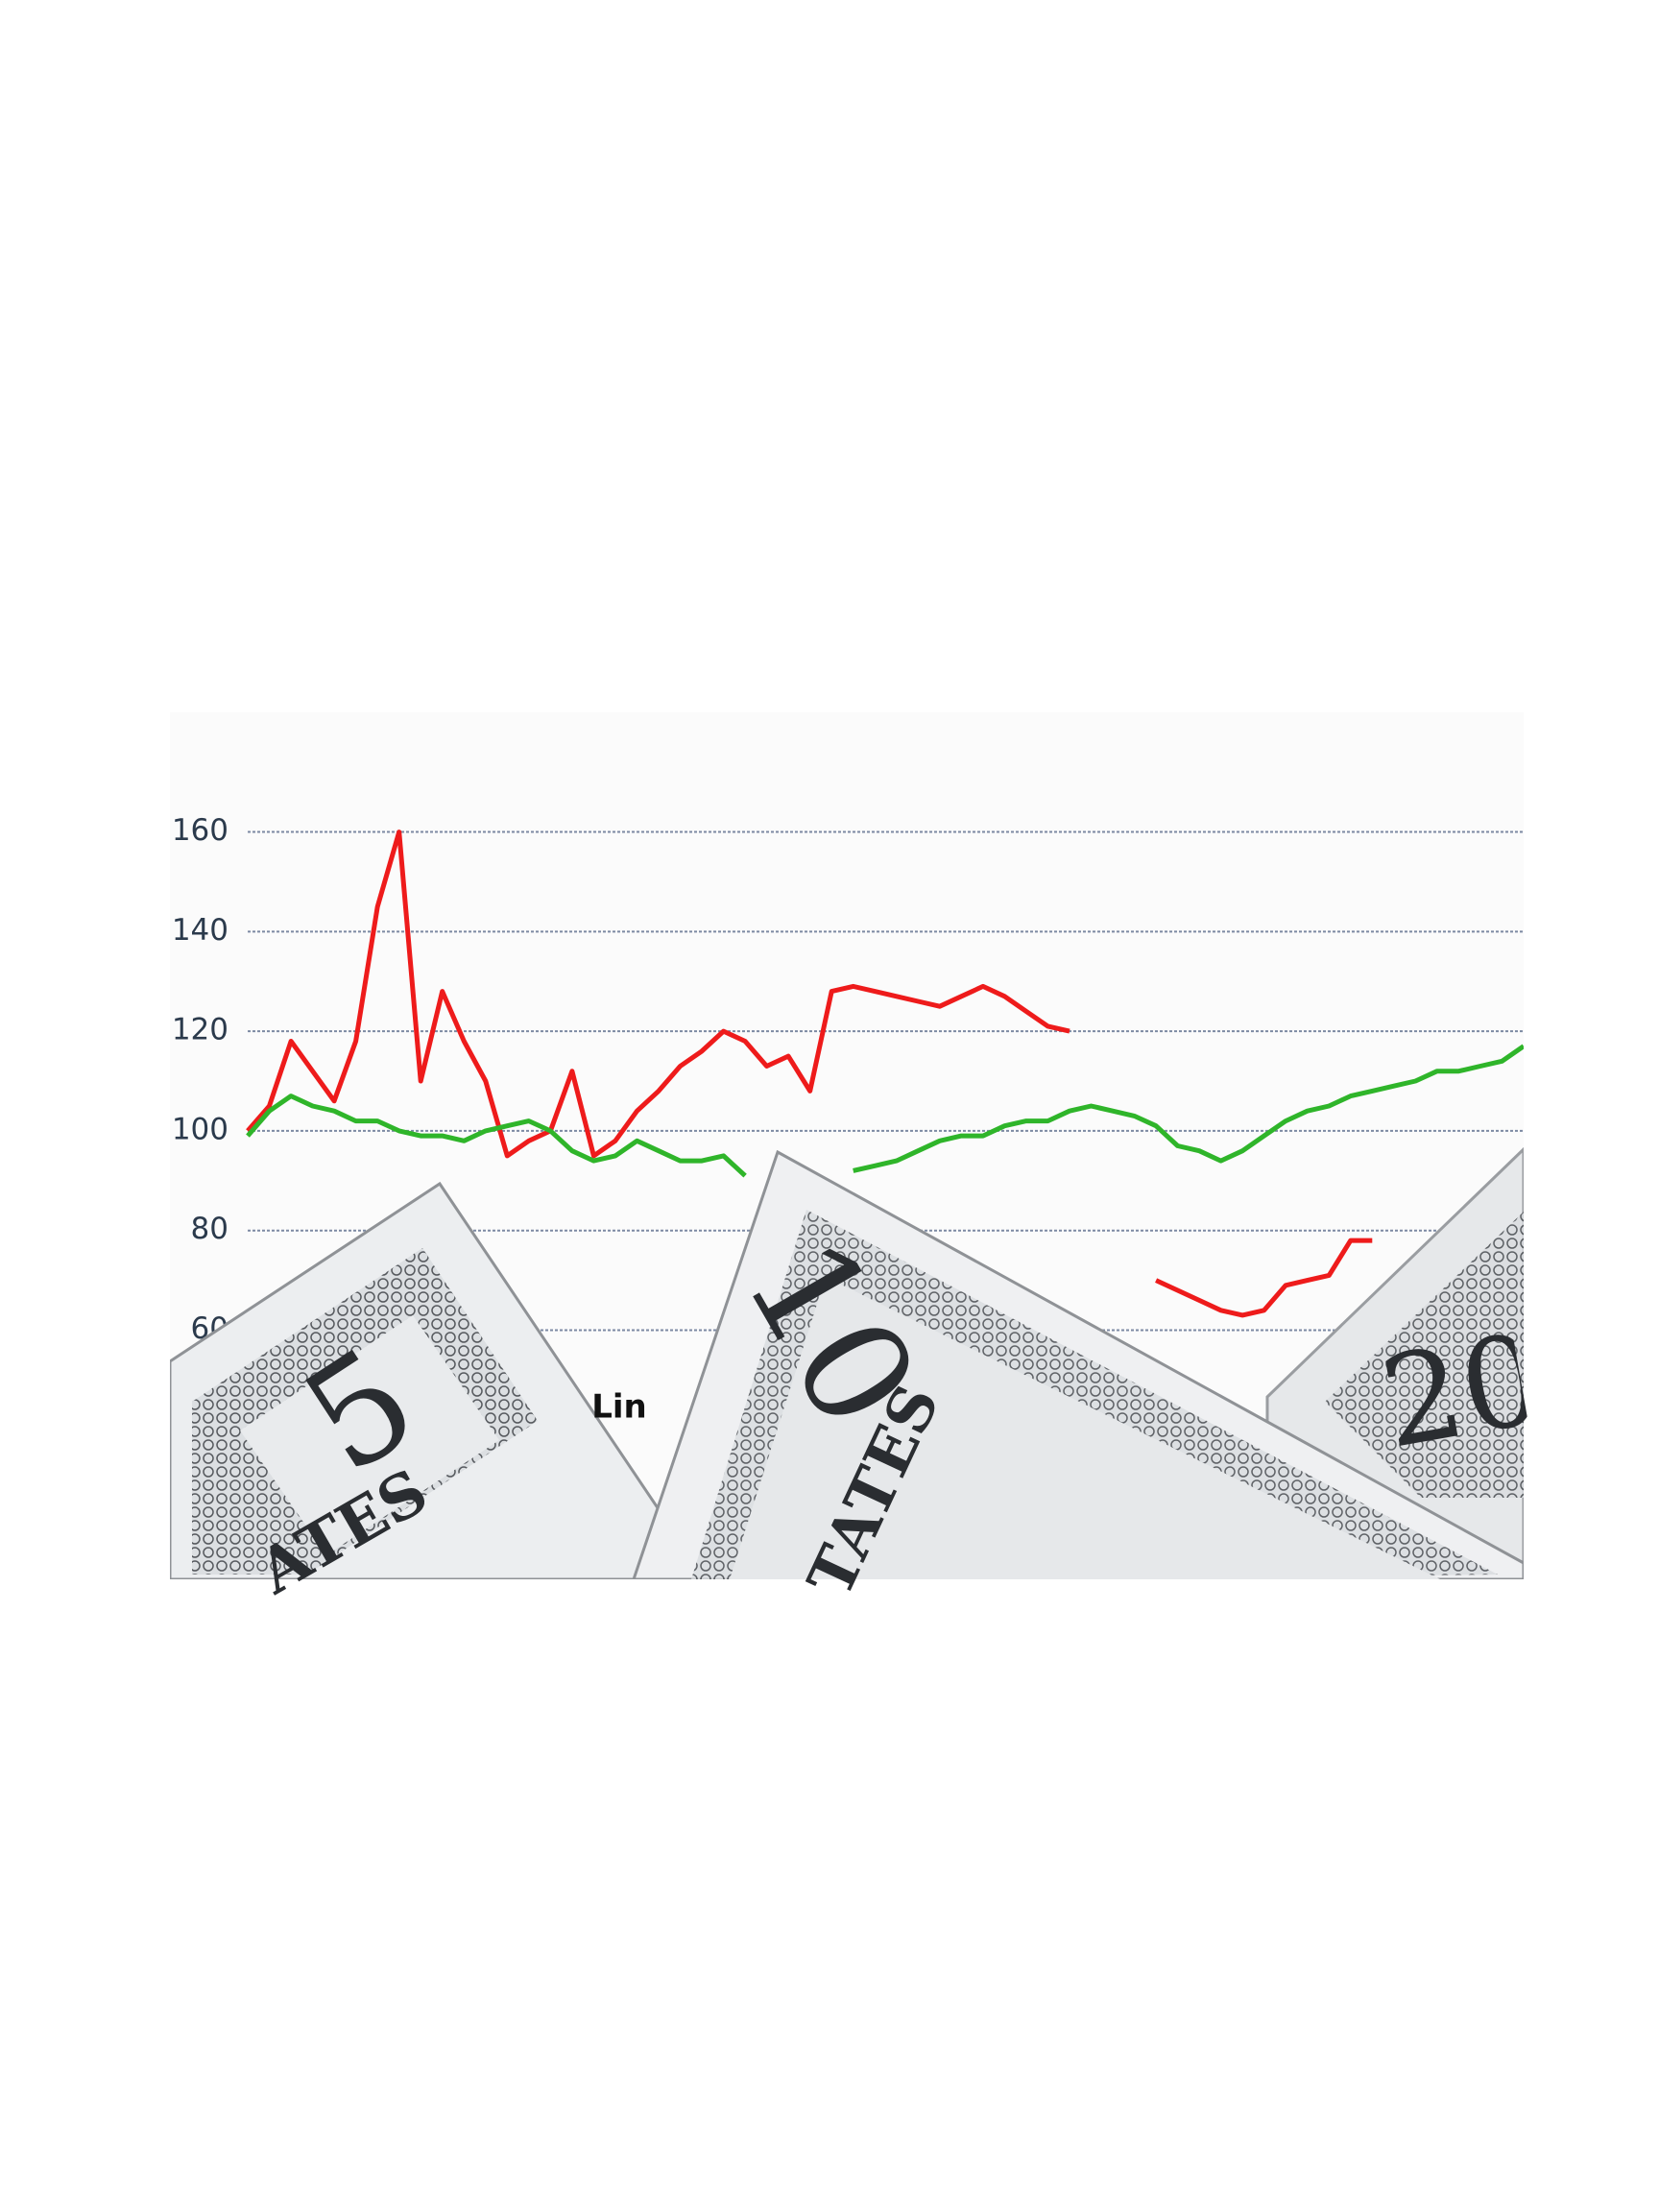 This screenshot has height=2212, width=1659. What do you see at coordinates (200, 830) in the screenshot?
I see `y-tick-label: 160` at bounding box center [200, 830].